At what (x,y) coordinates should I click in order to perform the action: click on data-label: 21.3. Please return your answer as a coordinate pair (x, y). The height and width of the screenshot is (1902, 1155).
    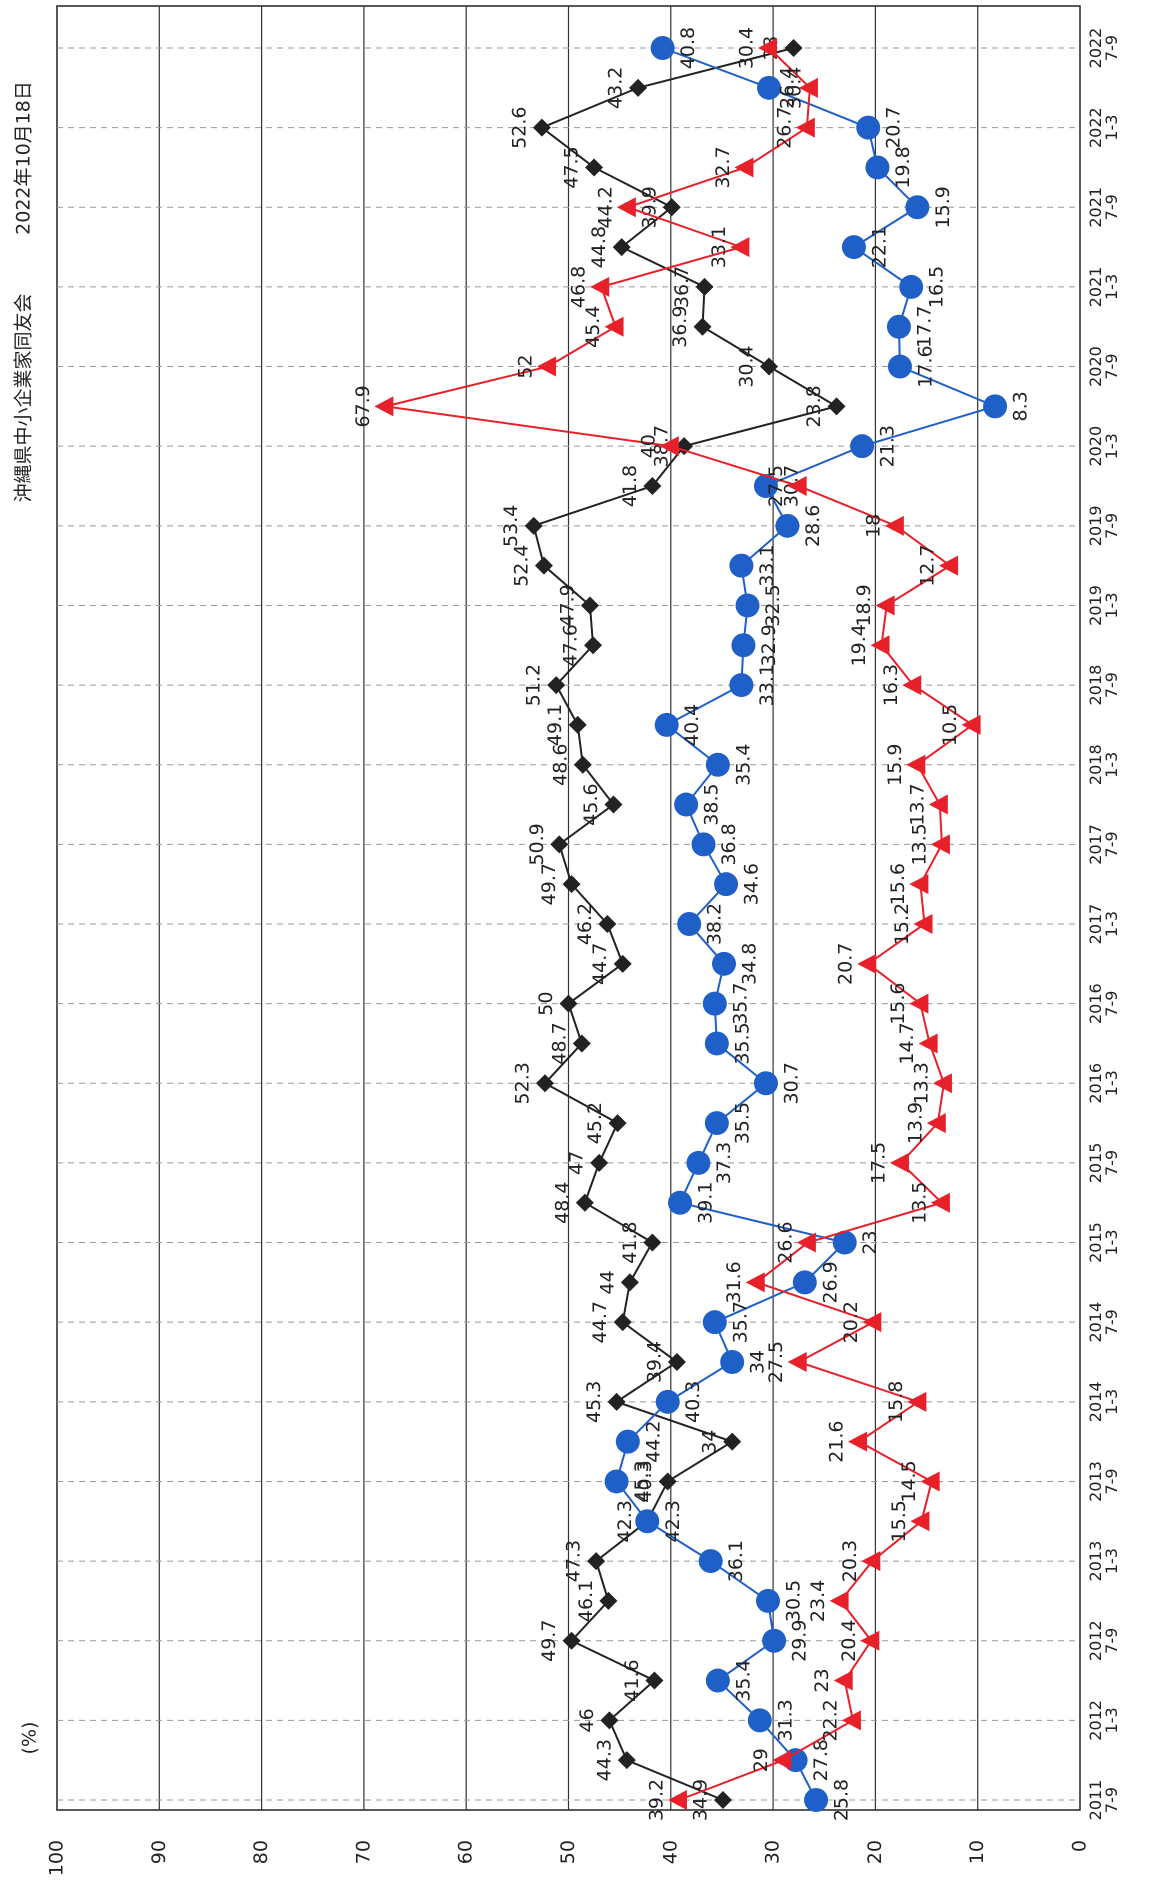
    Looking at the image, I should click on (888, 446).